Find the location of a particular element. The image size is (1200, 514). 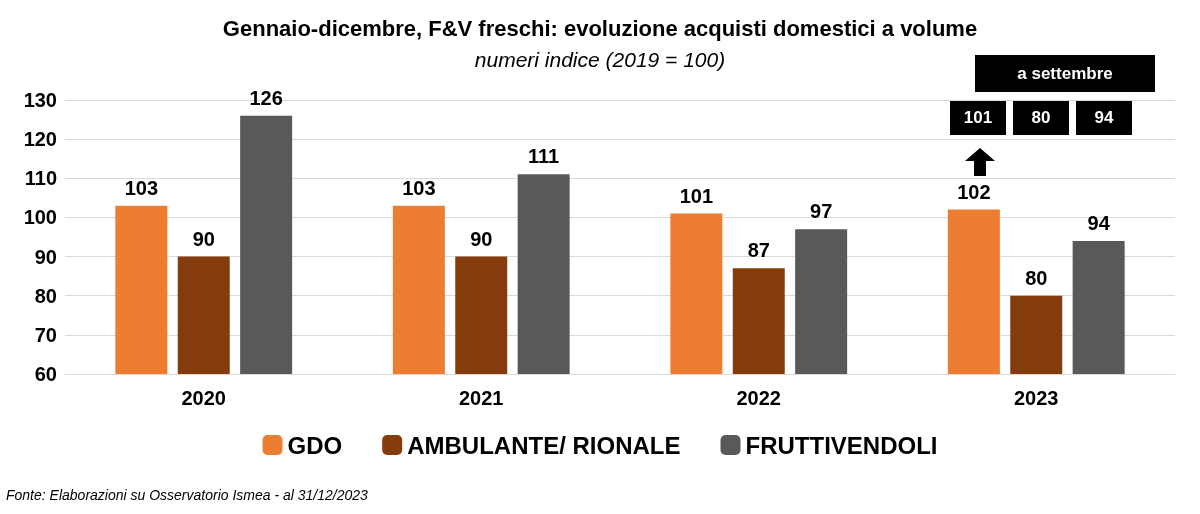

y-tick-label: 90 is located at coordinates (45, 256).